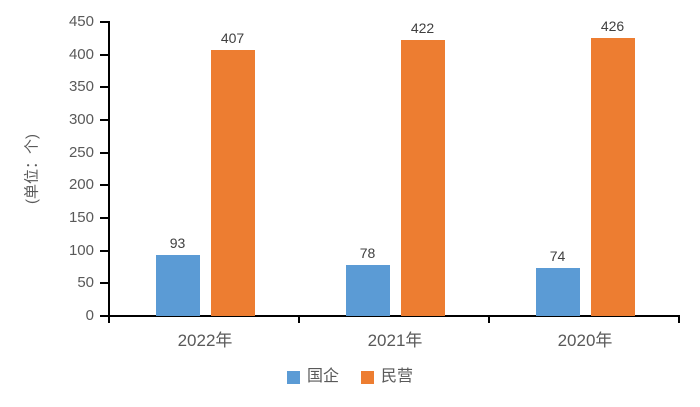  Describe the element at coordinates (585, 340) in the screenshot. I see `category-label: 2020年` at that location.